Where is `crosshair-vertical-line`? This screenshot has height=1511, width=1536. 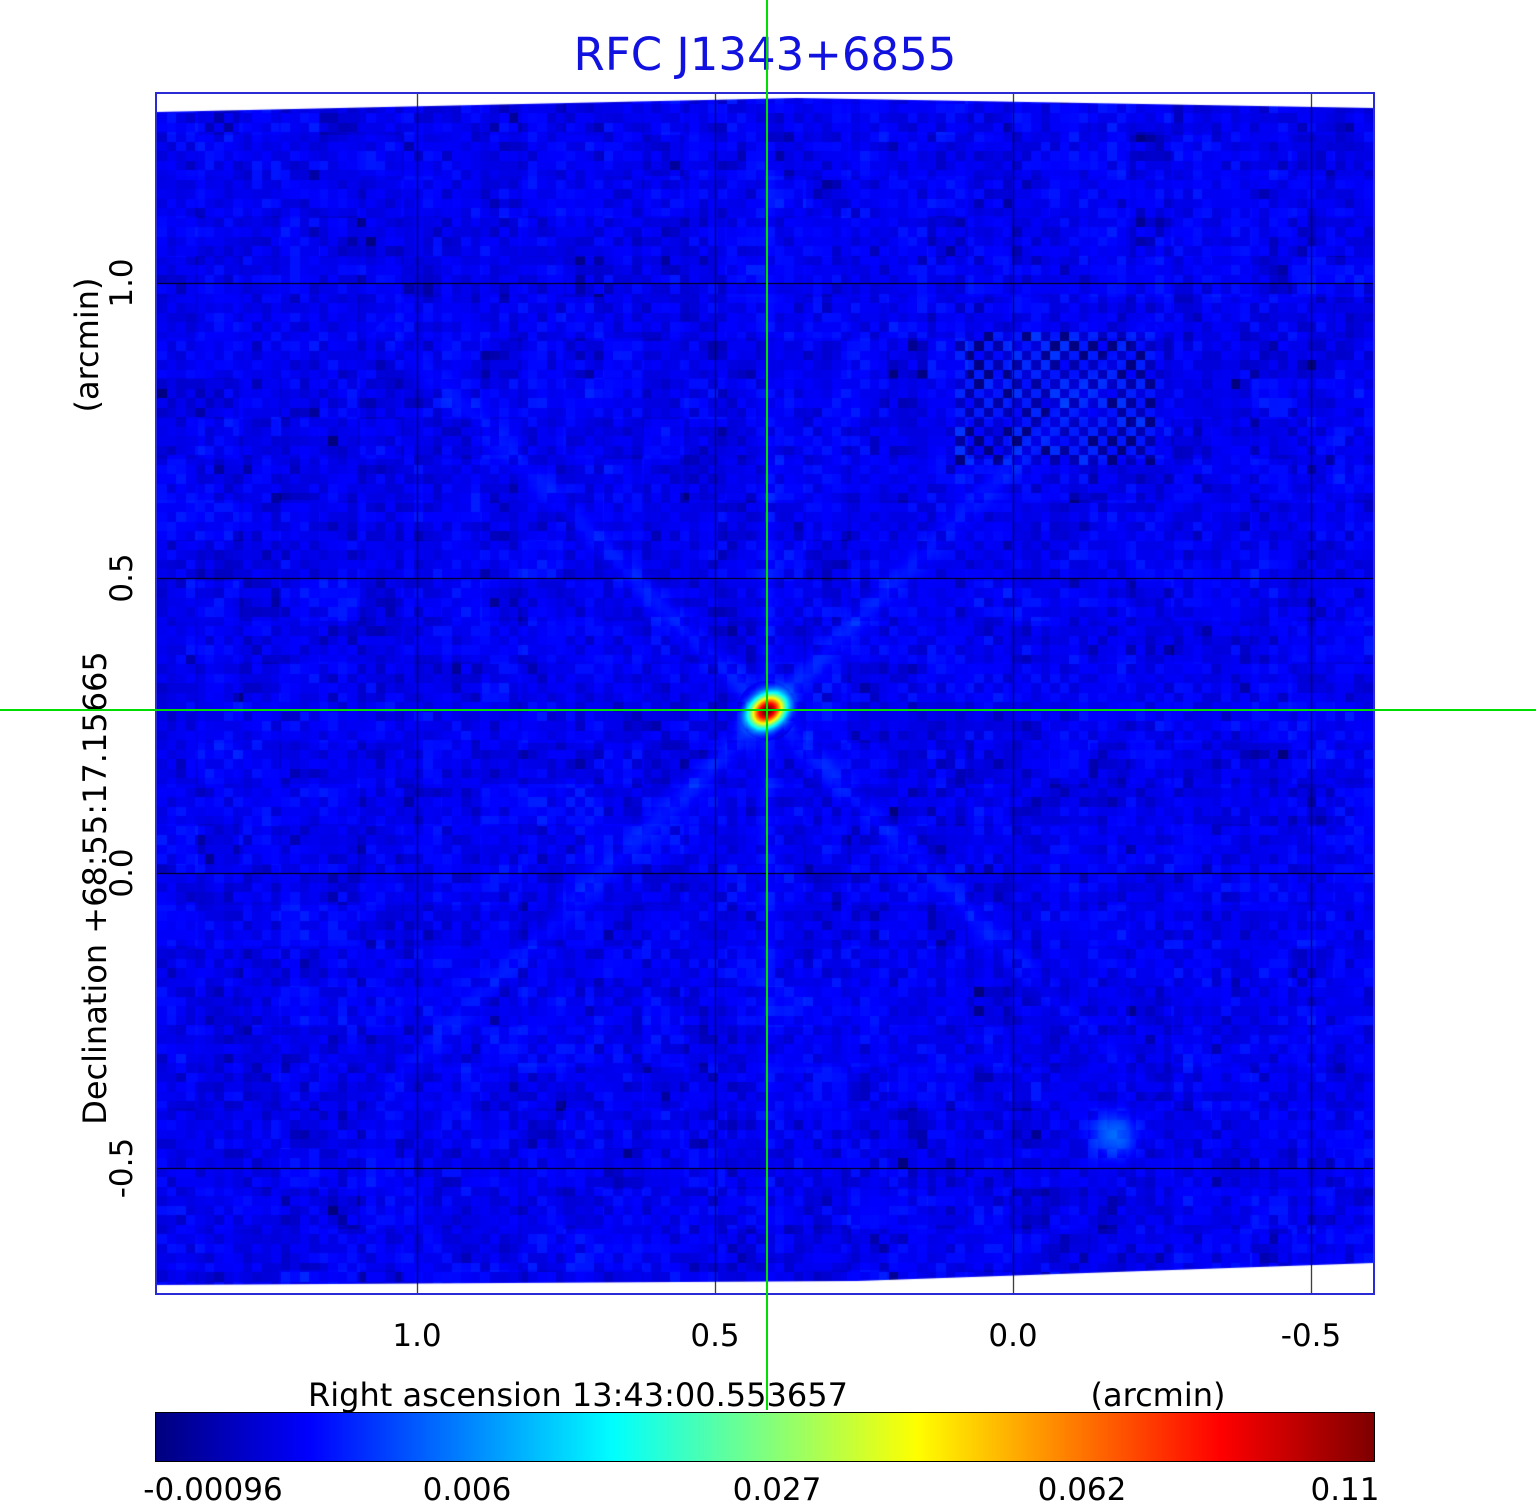
crosshair-vertical-line is located at coordinates (767, 705).